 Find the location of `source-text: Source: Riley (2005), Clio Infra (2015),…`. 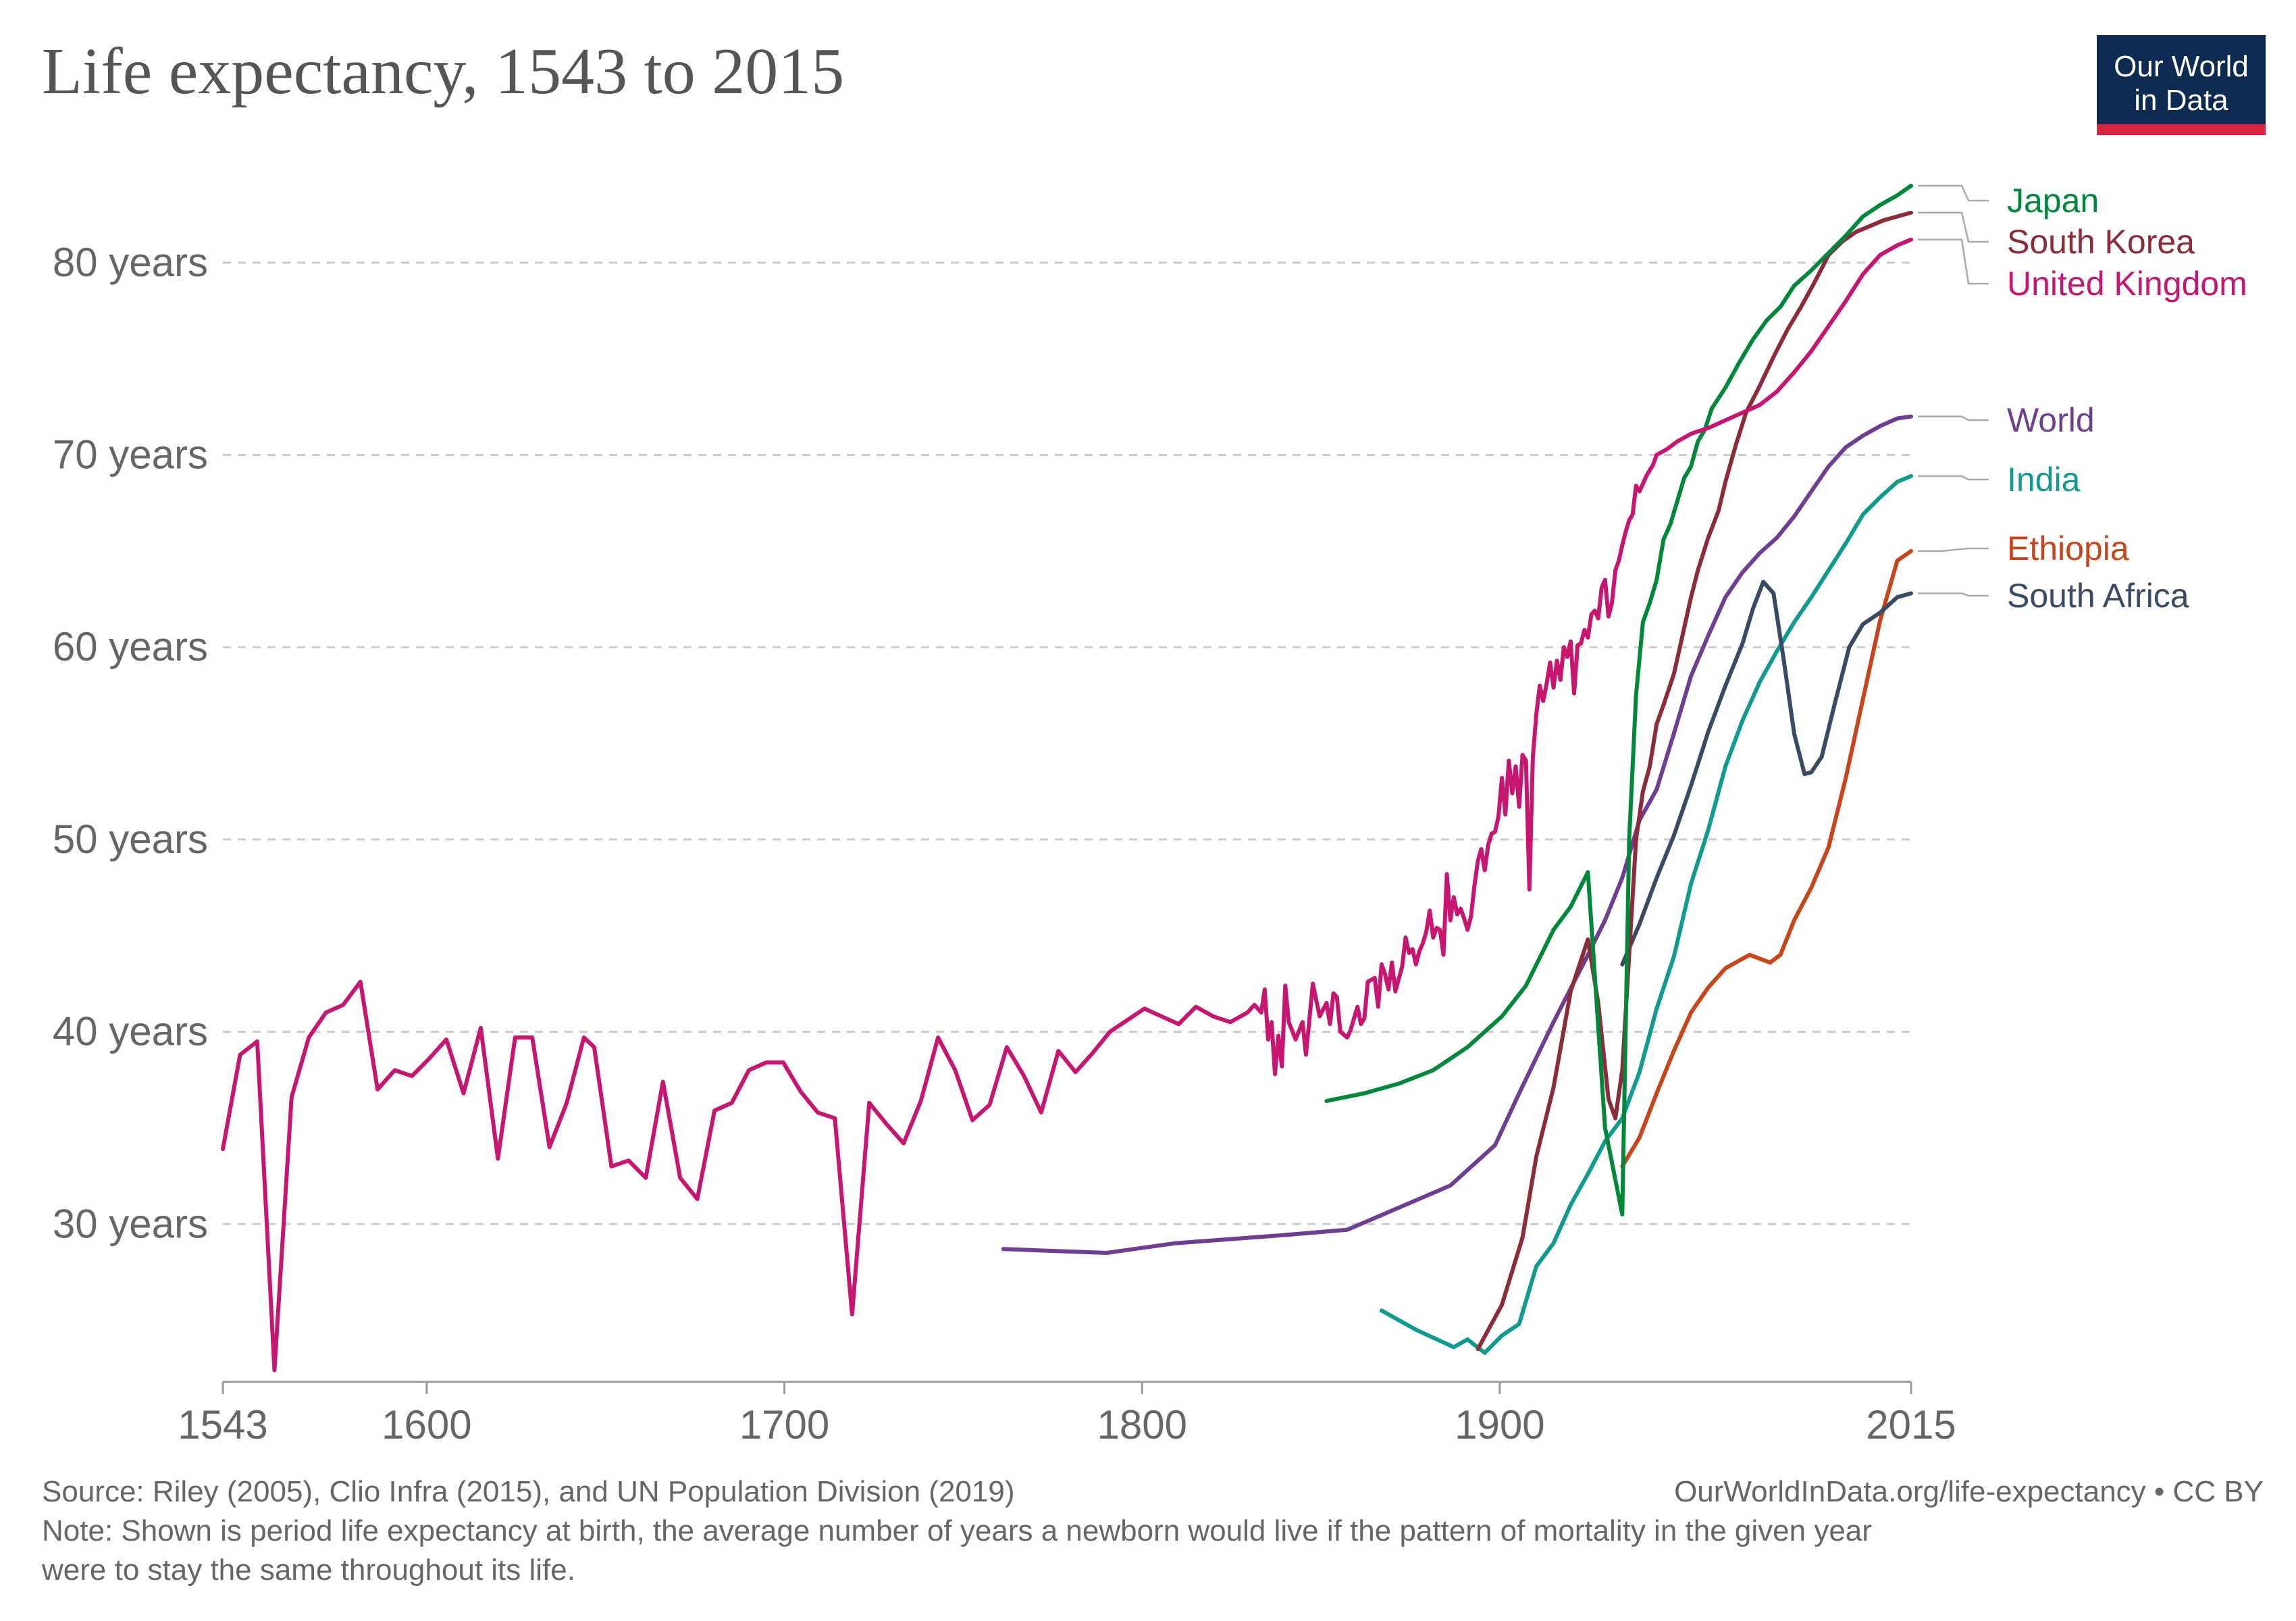

source-text: Source: Riley (2005), Clio Infra (2015),… is located at coordinates (528, 1491).